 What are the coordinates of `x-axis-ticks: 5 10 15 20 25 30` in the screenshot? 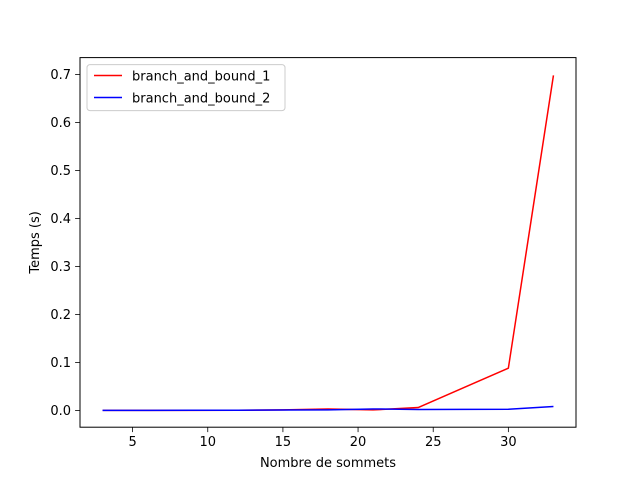 It's located at (322, 438).